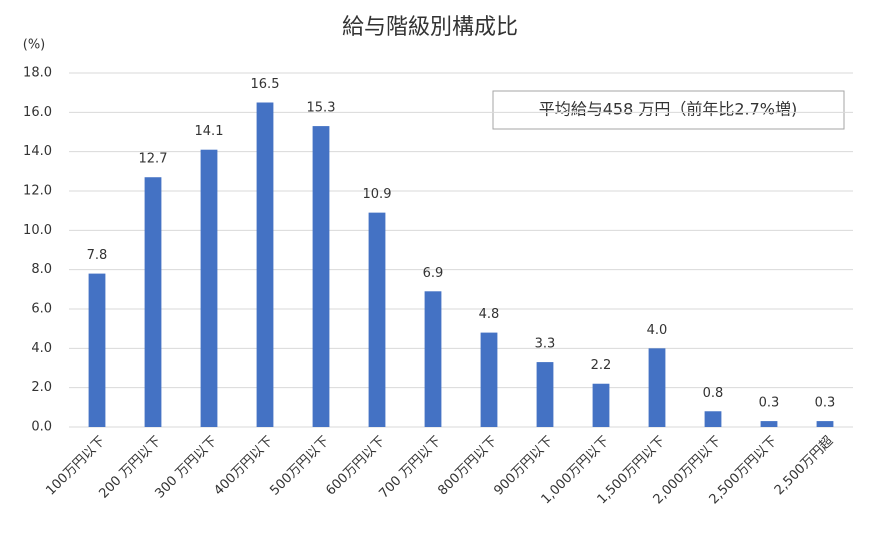 This screenshot has width=870, height=543. I want to click on y-tick-label: 6.0, so click(41, 309).